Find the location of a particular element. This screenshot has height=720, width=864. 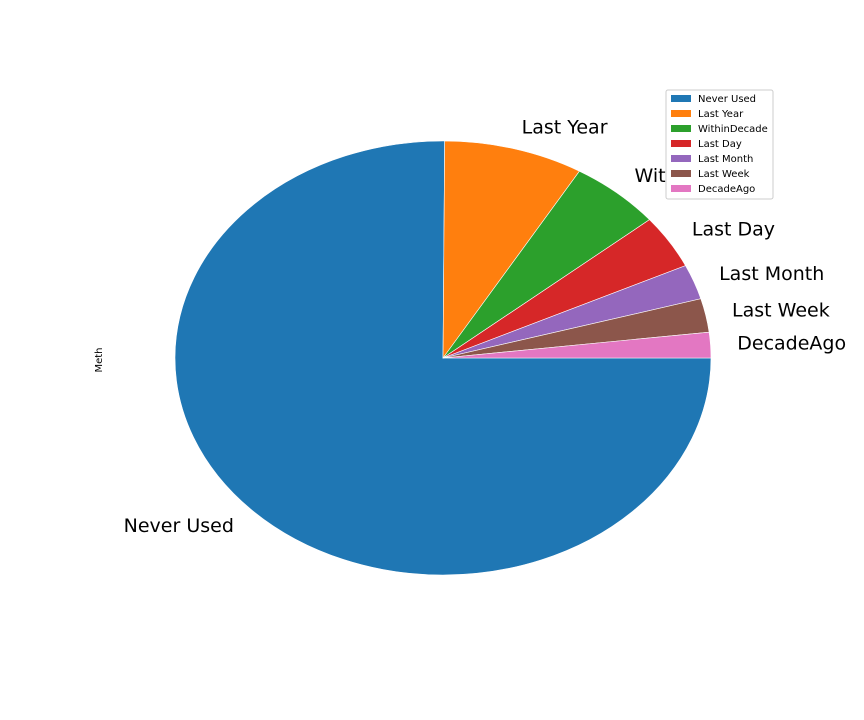

slice-label: DecadeAgo is located at coordinates (791, 343).